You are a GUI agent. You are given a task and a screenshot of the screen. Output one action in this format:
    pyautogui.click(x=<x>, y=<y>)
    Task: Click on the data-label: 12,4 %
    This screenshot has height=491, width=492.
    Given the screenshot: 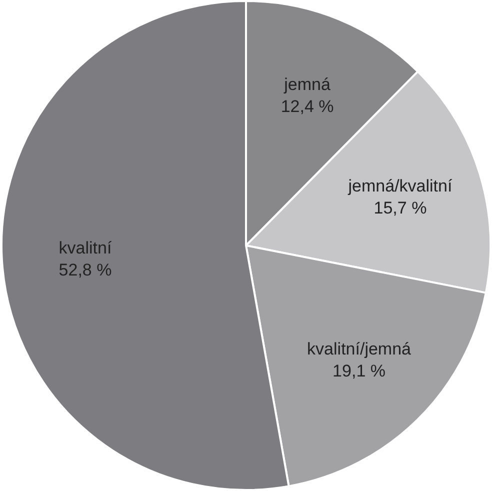 What is the action you would take?
    pyautogui.click(x=307, y=106)
    